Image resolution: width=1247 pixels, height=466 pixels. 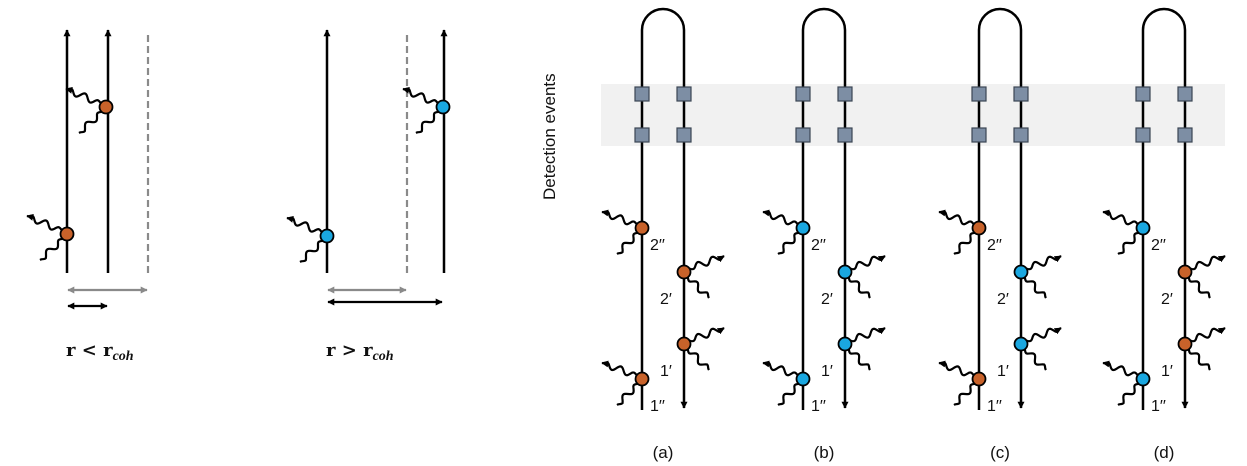 What do you see at coordinates (663, 452) in the screenshot?
I see `panel-caption: (a)` at bounding box center [663, 452].